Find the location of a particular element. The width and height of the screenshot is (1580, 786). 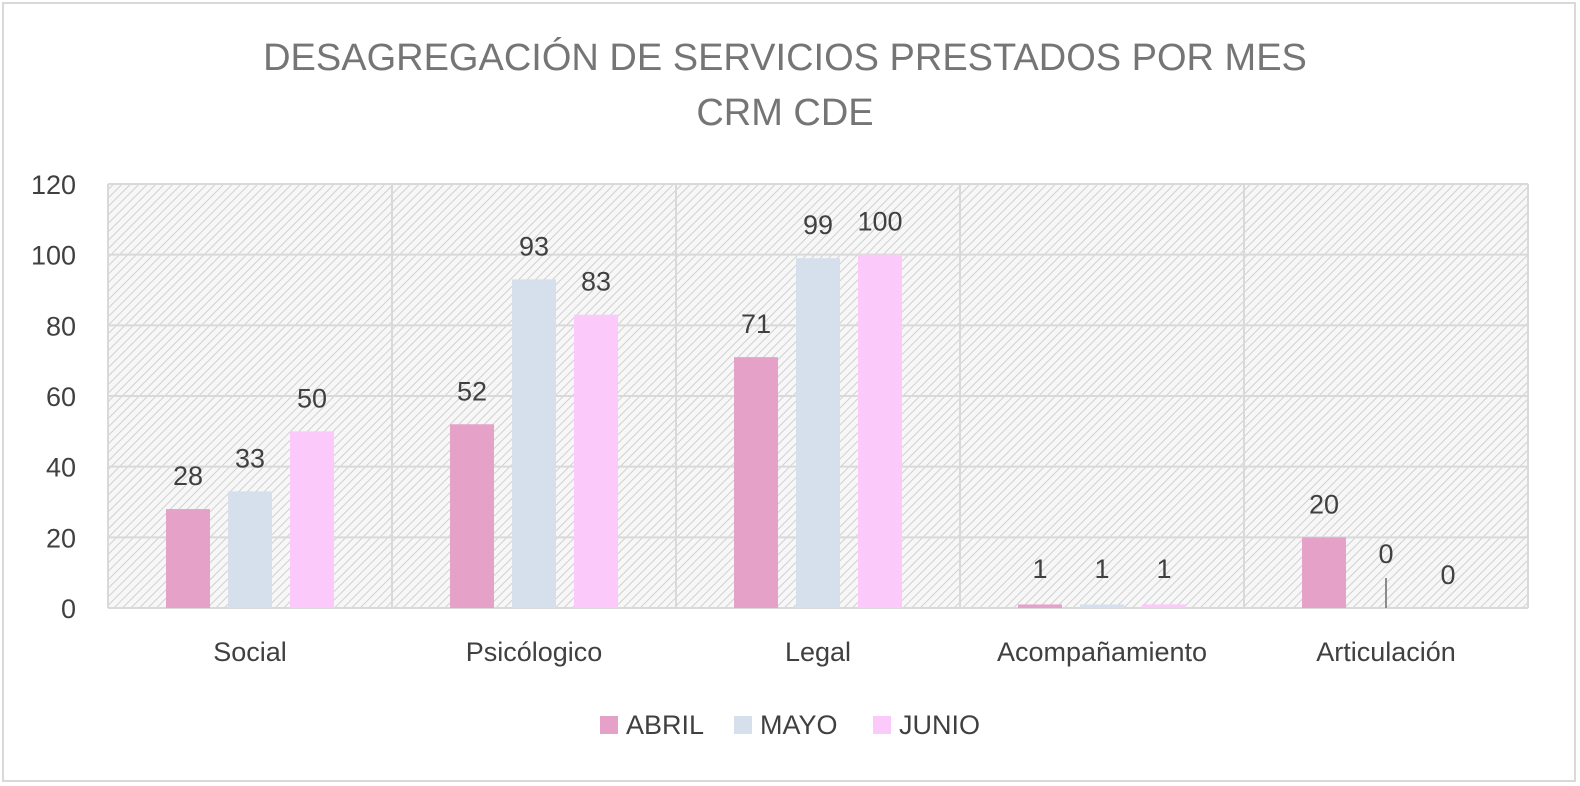

data-label: 20 is located at coordinates (1324, 504).